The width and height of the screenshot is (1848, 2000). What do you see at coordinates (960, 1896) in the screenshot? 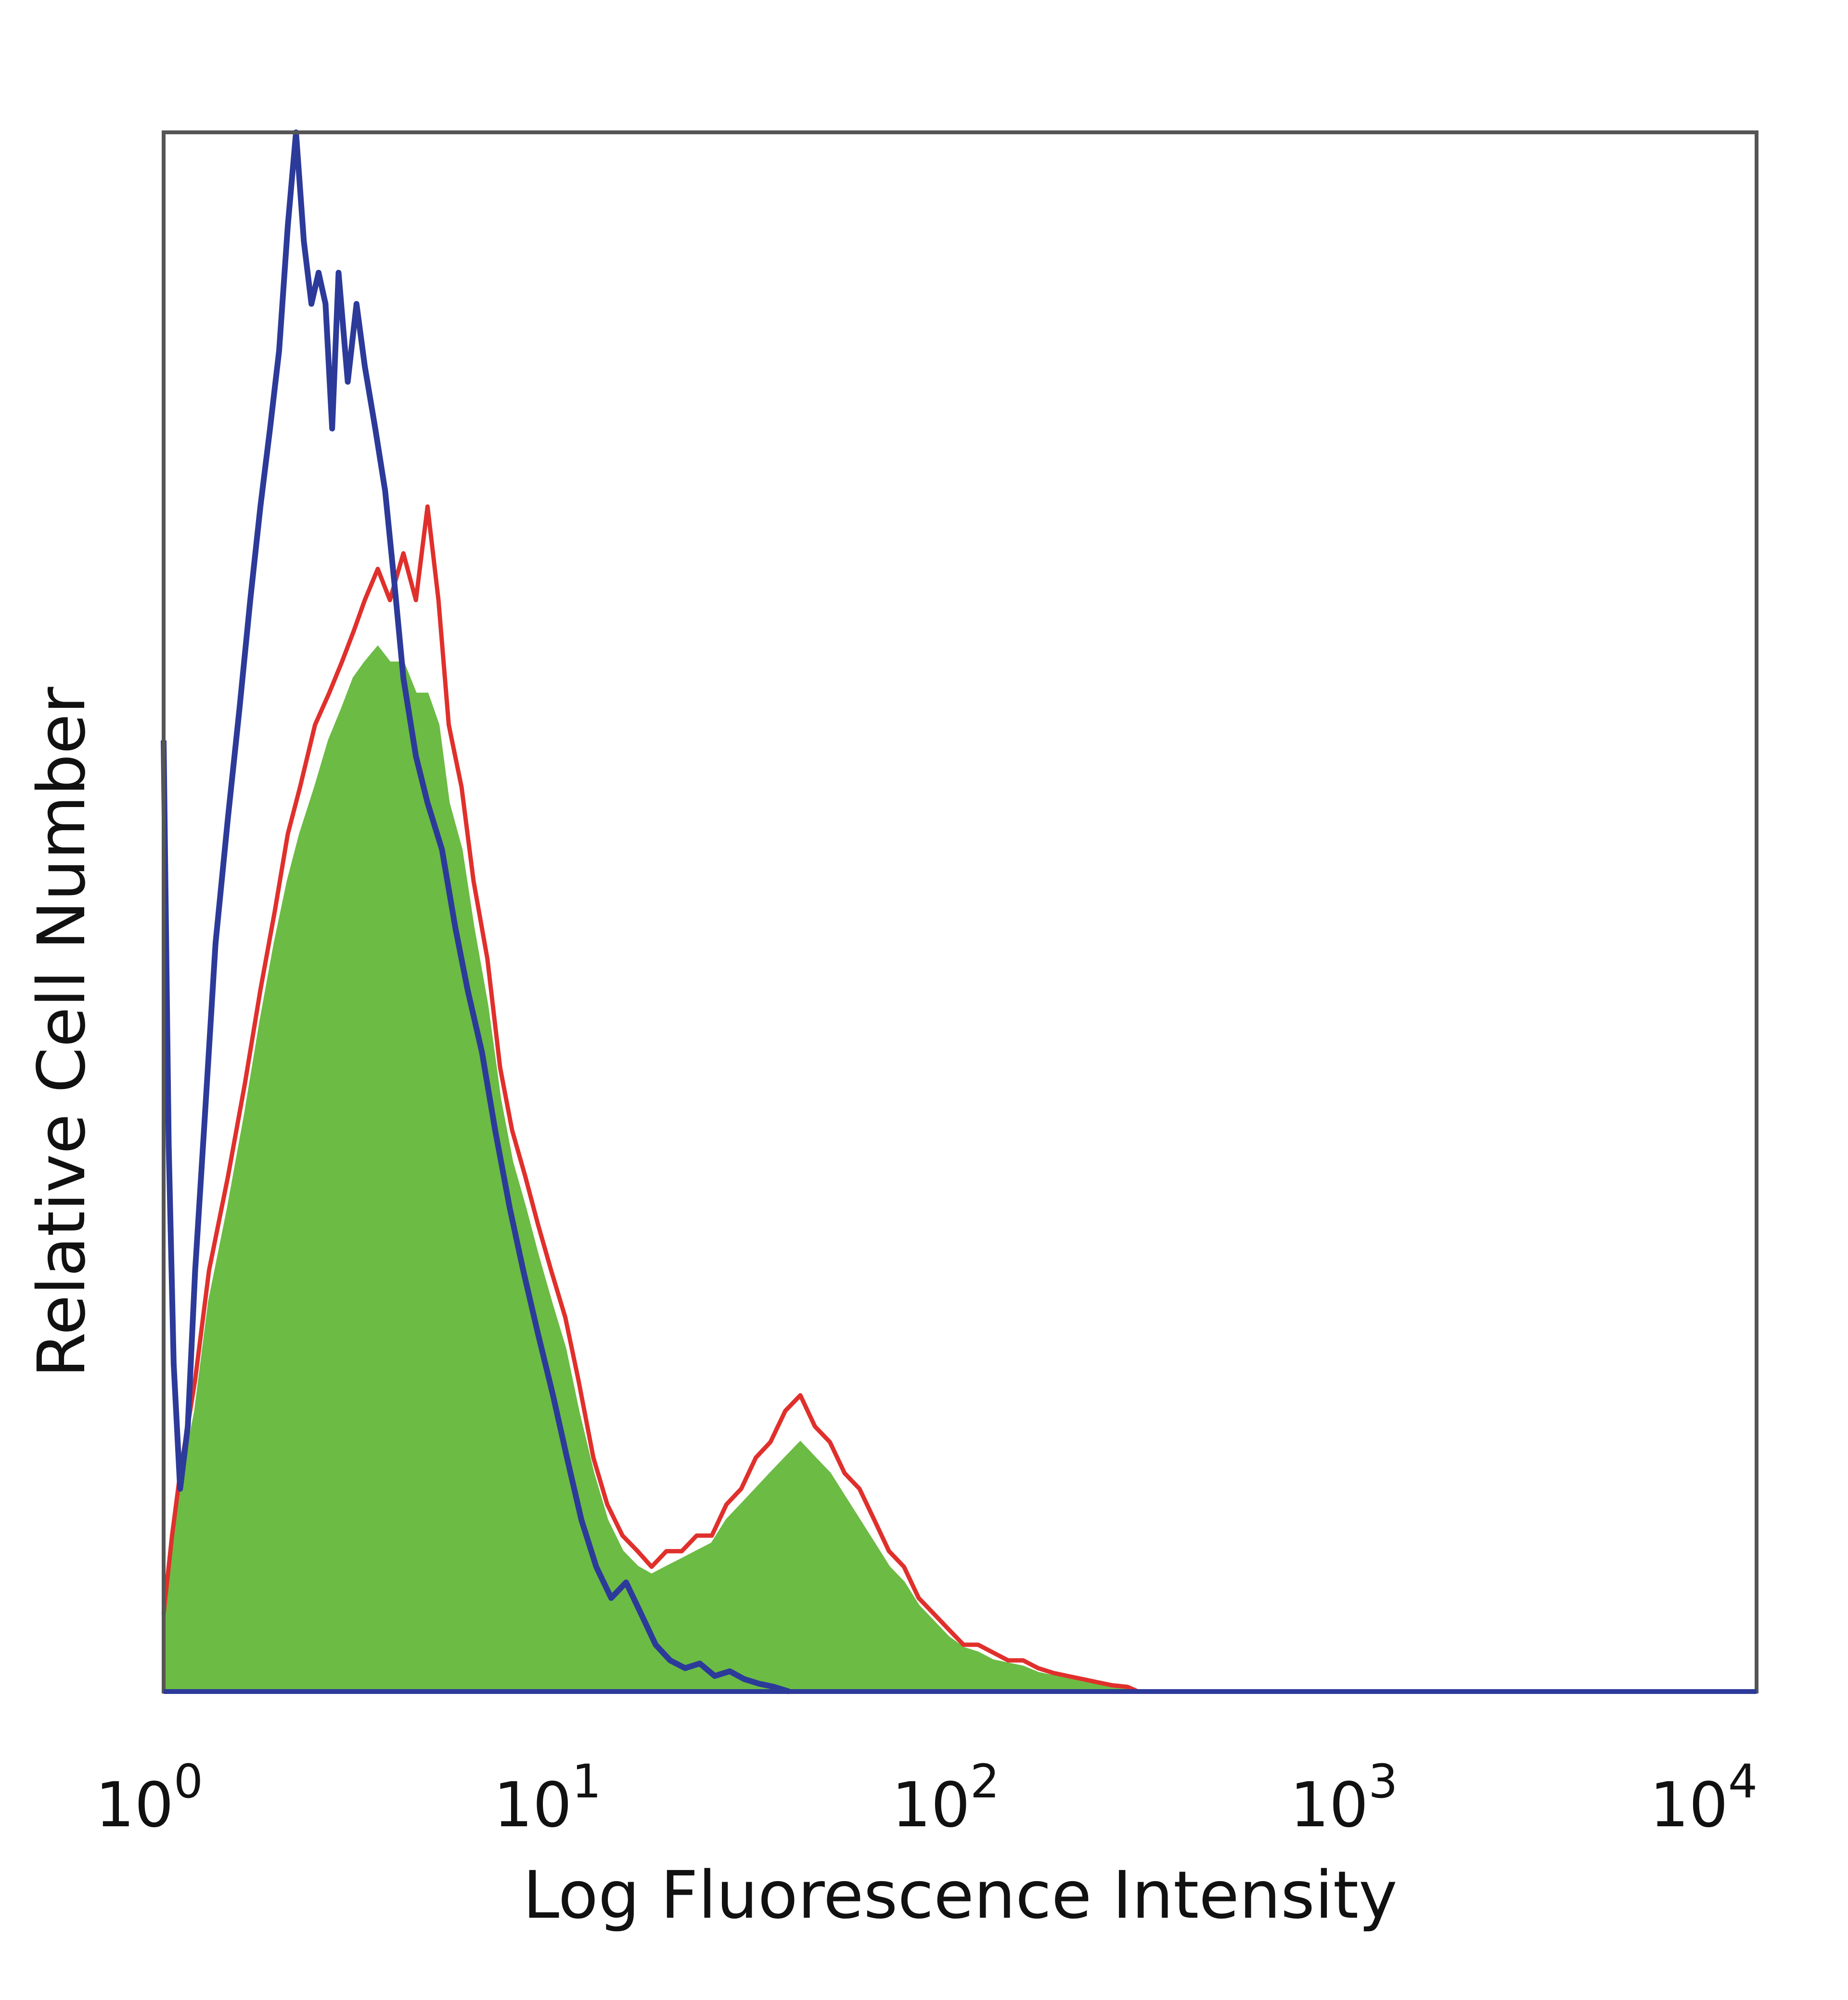
I see `x-axis-title: Log Fluorescence Intensity` at bounding box center [960, 1896].